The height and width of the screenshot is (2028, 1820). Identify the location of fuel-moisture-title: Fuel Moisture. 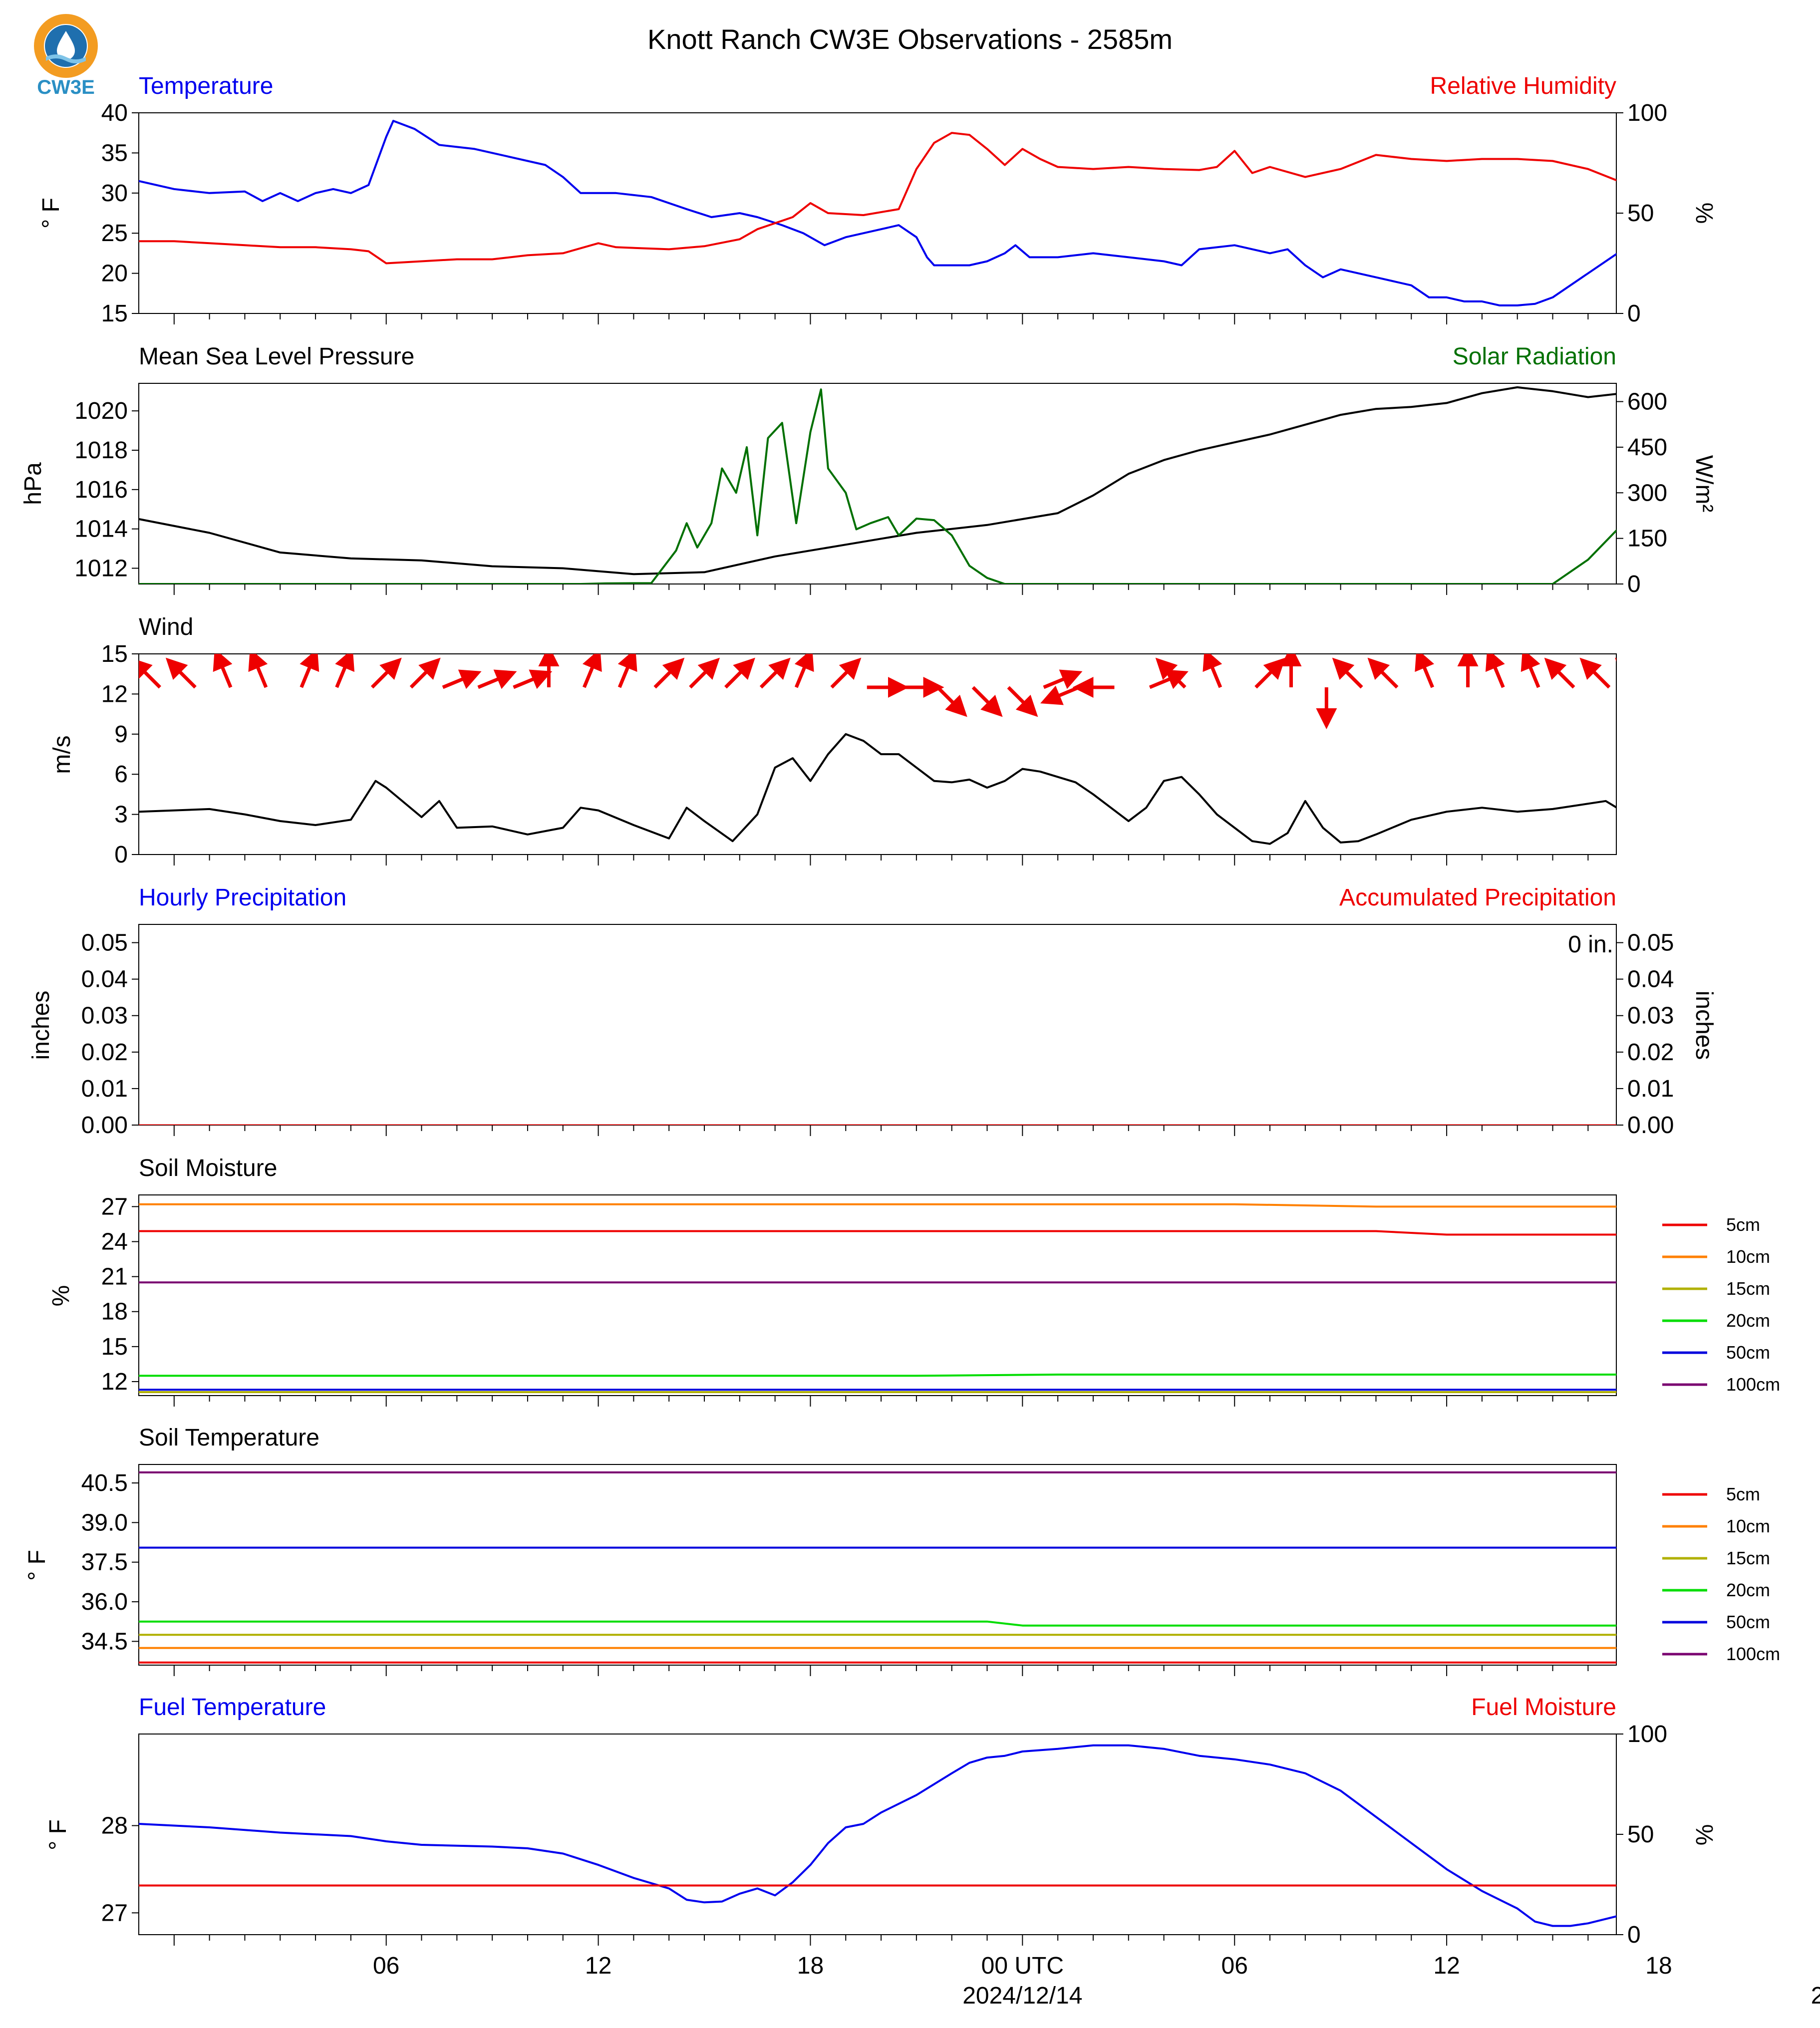
(1543, 1707).